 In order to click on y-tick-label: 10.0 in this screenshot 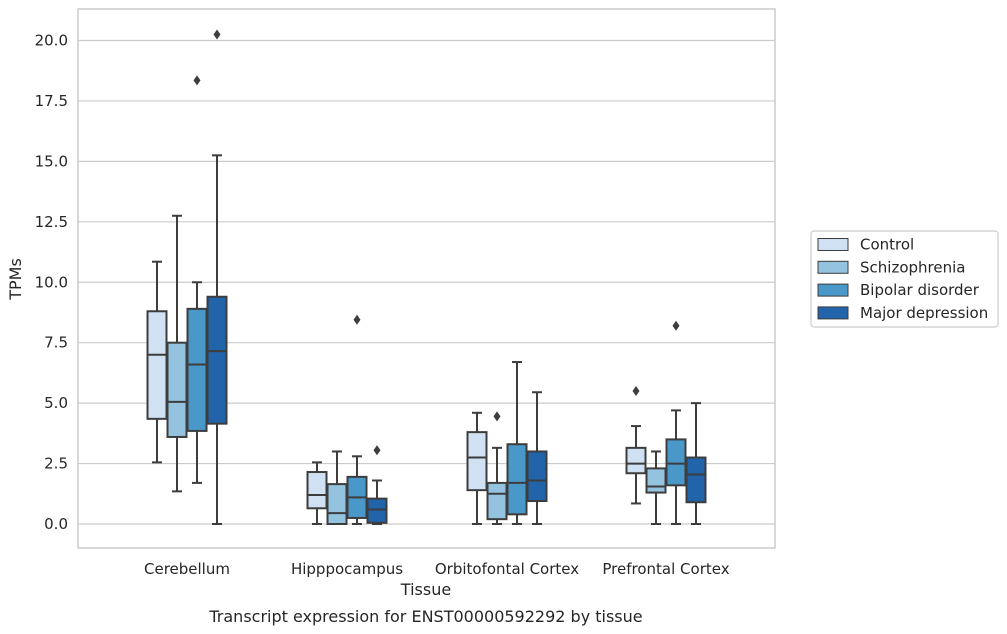, I will do `click(51, 282)`.